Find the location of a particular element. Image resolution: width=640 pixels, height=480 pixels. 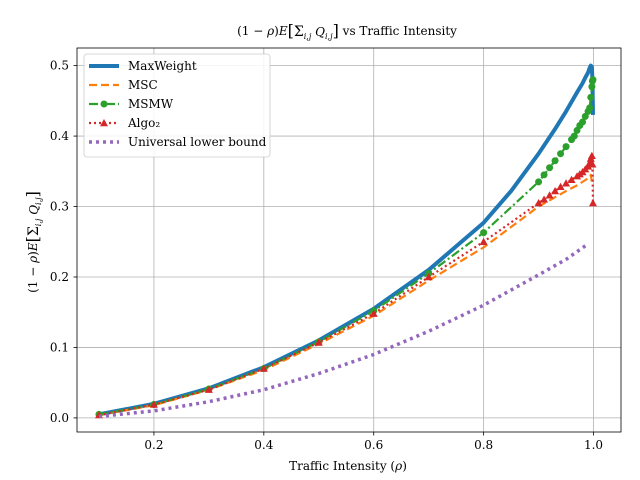

y-tick-label: 0.4 is located at coordinates (59, 136).